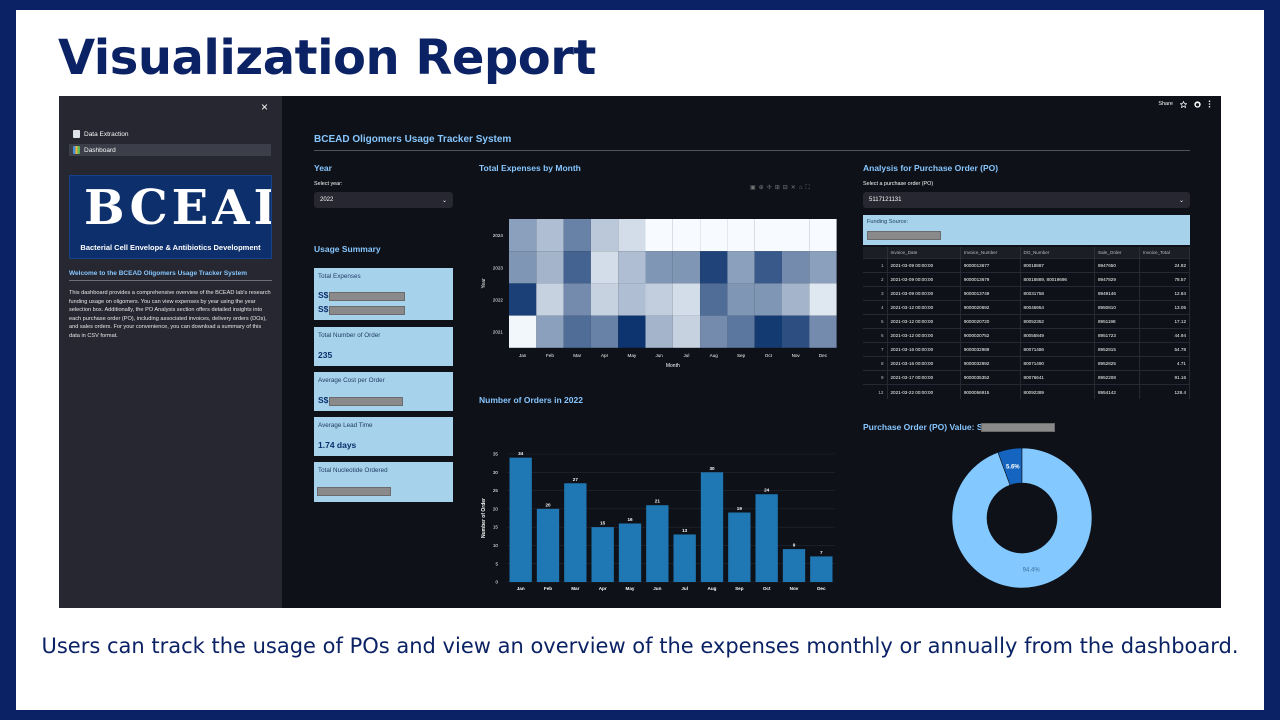 The image size is (1280, 720). What do you see at coordinates (496, 582) in the screenshot?
I see `y-tick-label: 0` at bounding box center [496, 582].